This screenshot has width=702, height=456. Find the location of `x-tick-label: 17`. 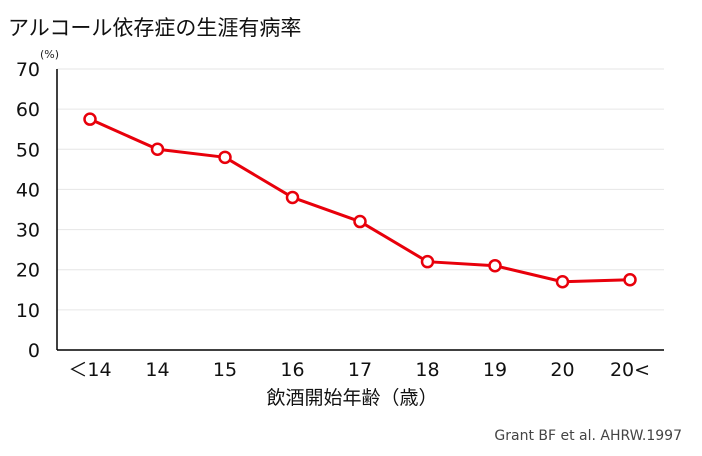

x-tick-label: 17 is located at coordinates (360, 370).